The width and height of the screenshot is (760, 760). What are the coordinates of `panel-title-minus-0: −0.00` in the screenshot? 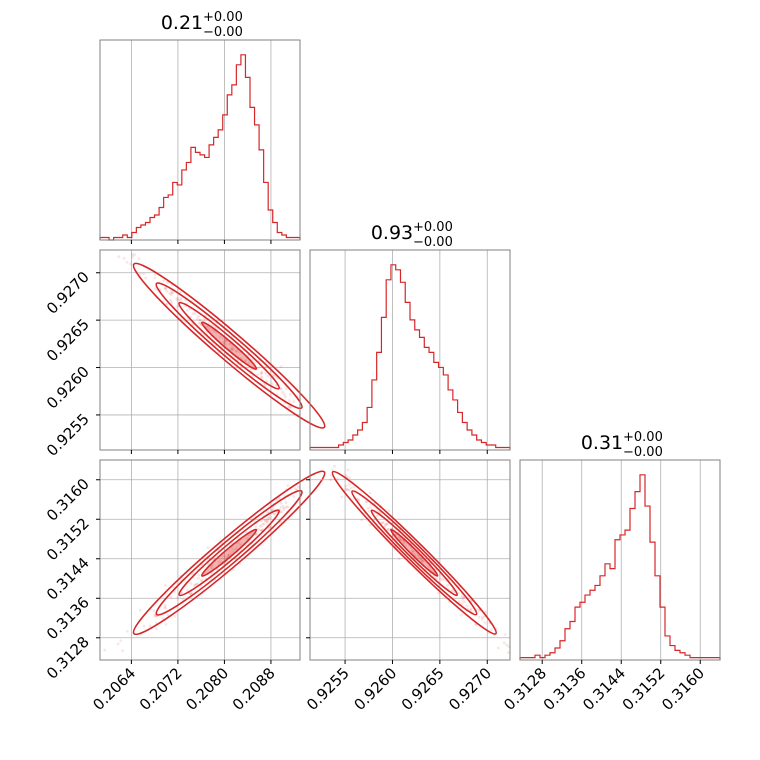 It's located at (223, 32).